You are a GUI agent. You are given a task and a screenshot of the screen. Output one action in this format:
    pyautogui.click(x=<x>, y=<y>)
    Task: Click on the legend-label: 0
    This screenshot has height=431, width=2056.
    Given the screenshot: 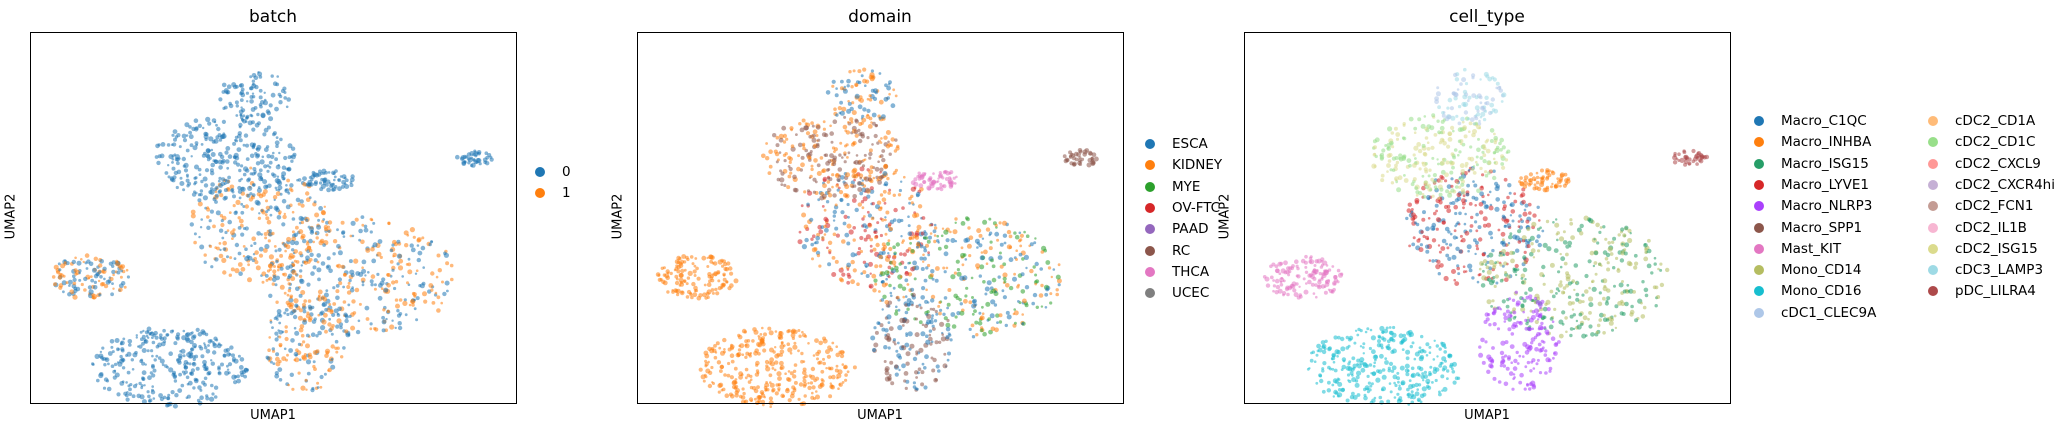 What is the action you would take?
    pyautogui.click(x=566, y=172)
    